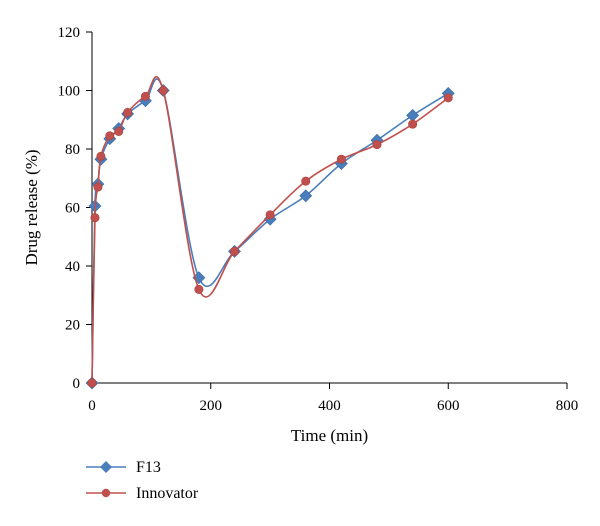  What do you see at coordinates (167, 493) in the screenshot?
I see `legend-label-innovator: Innovator` at bounding box center [167, 493].